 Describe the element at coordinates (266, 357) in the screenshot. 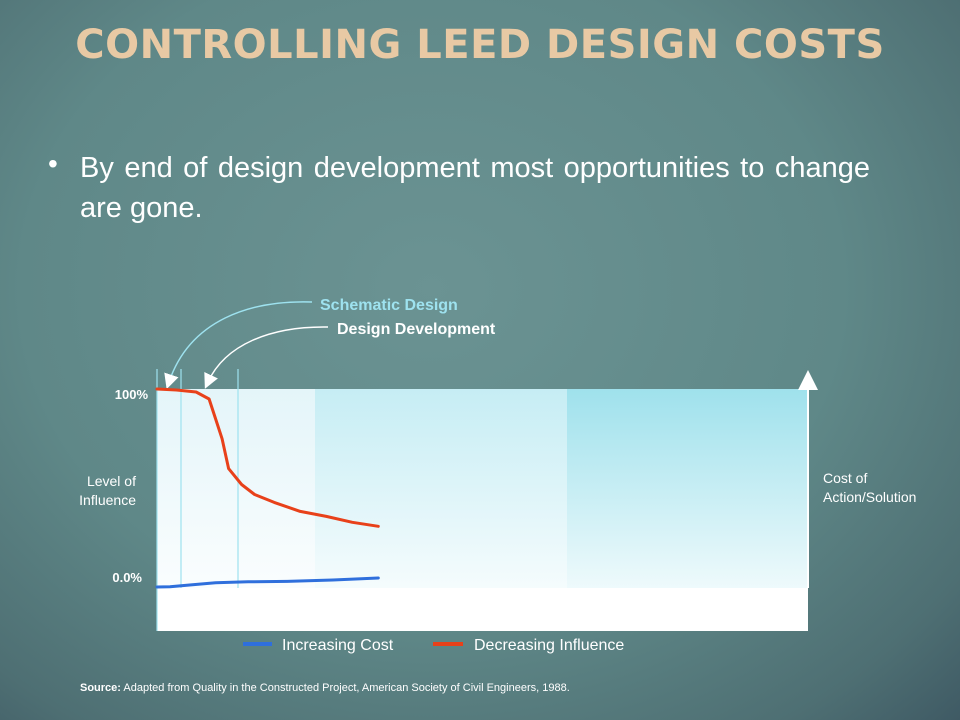

I see `annotation-arrow-development` at that location.